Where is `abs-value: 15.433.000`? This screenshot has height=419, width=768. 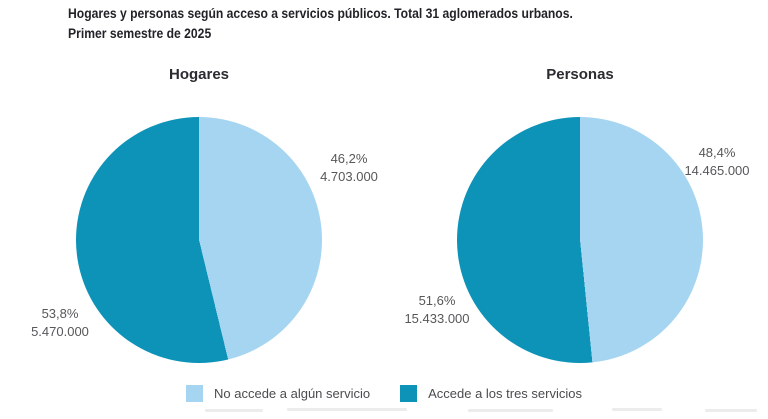 abs-value: 15.433.000 is located at coordinates (437, 318).